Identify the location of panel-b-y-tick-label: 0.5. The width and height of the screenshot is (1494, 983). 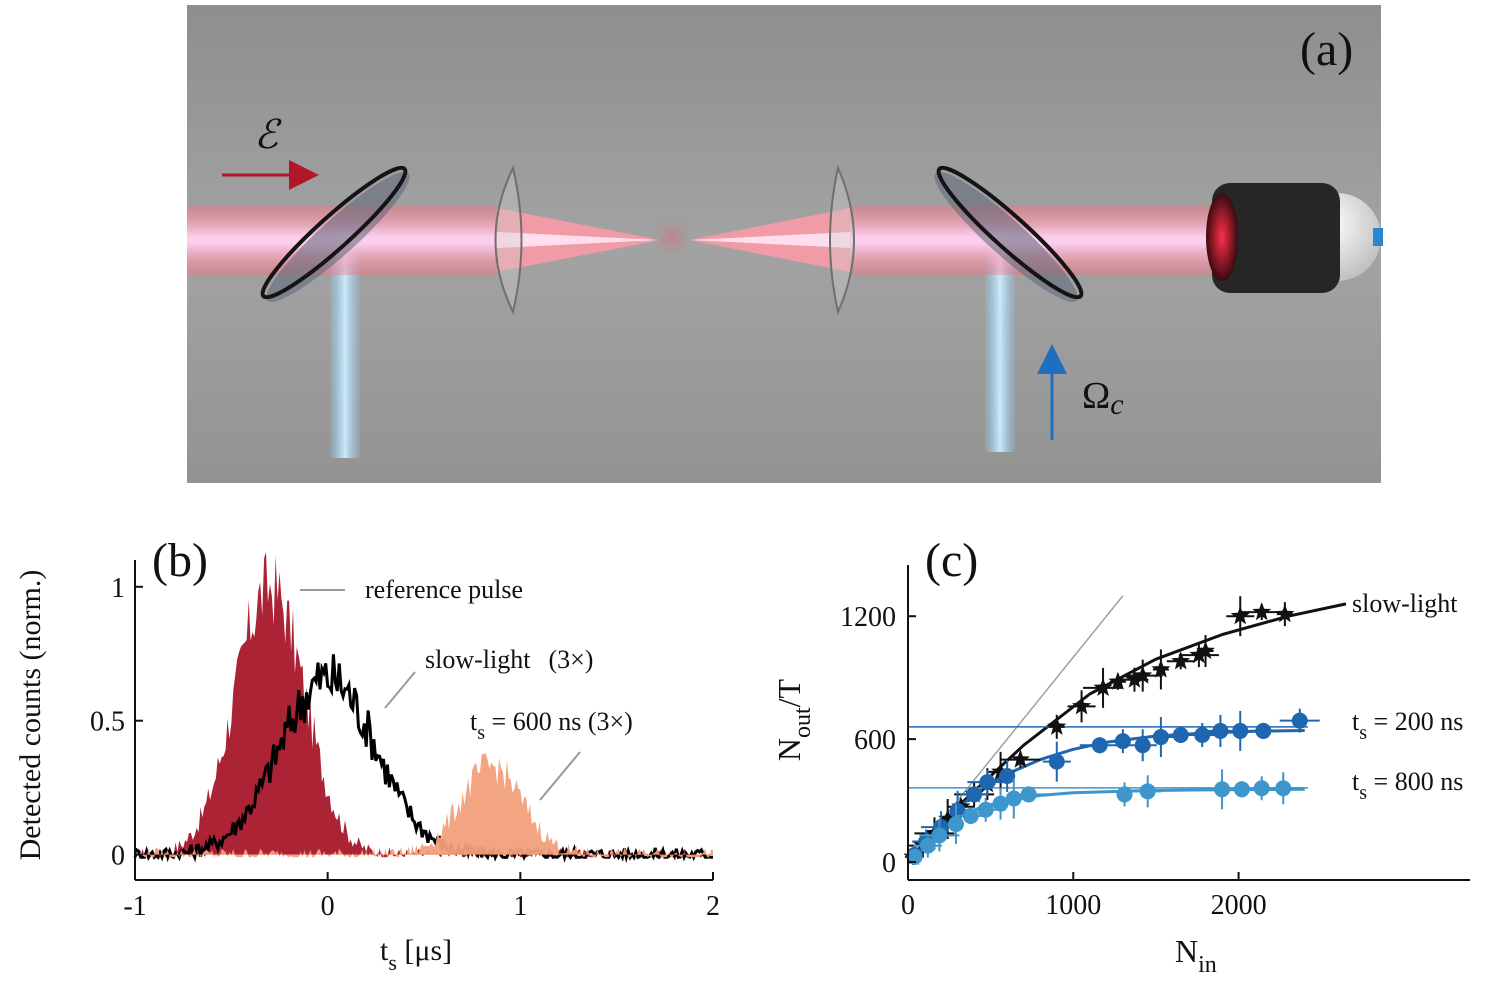
(107, 722).